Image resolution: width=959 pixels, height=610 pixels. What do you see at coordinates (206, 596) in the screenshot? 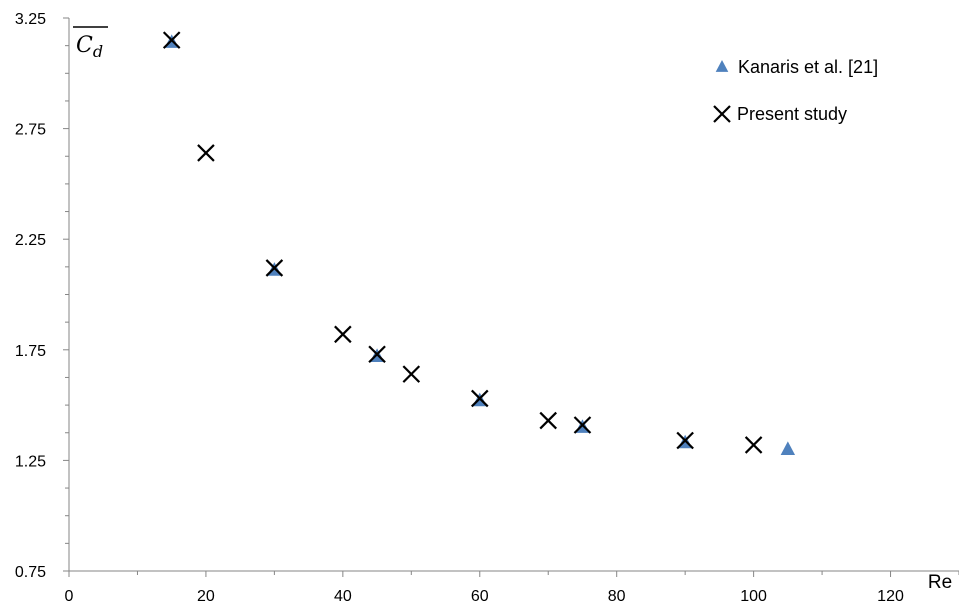
I see `x-tick-label: 20` at bounding box center [206, 596].